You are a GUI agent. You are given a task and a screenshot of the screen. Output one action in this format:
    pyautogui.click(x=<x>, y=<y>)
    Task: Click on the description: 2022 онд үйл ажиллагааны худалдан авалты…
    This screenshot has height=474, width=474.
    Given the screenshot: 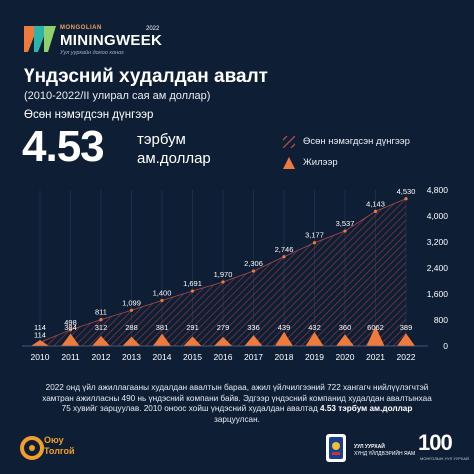 What is the action you would take?
    pyautogui.click(x=237, y=404)
    